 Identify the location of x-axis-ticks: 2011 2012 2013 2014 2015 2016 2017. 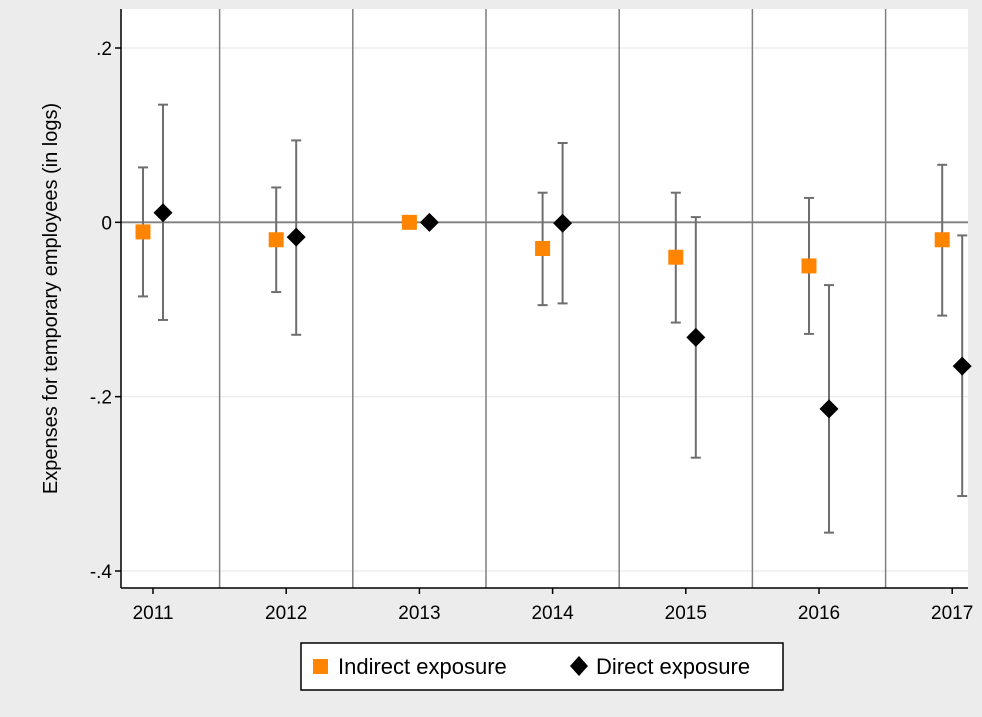
(553, 606).